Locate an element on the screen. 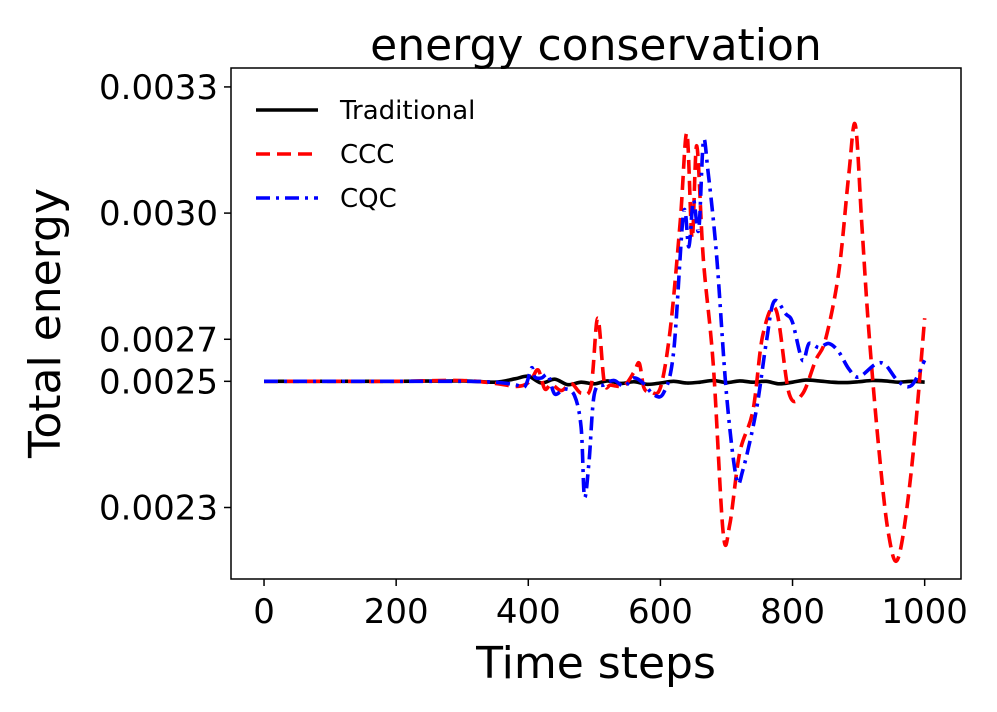  y-tick-label: 0.0023 is located at coordinates (158, 509).